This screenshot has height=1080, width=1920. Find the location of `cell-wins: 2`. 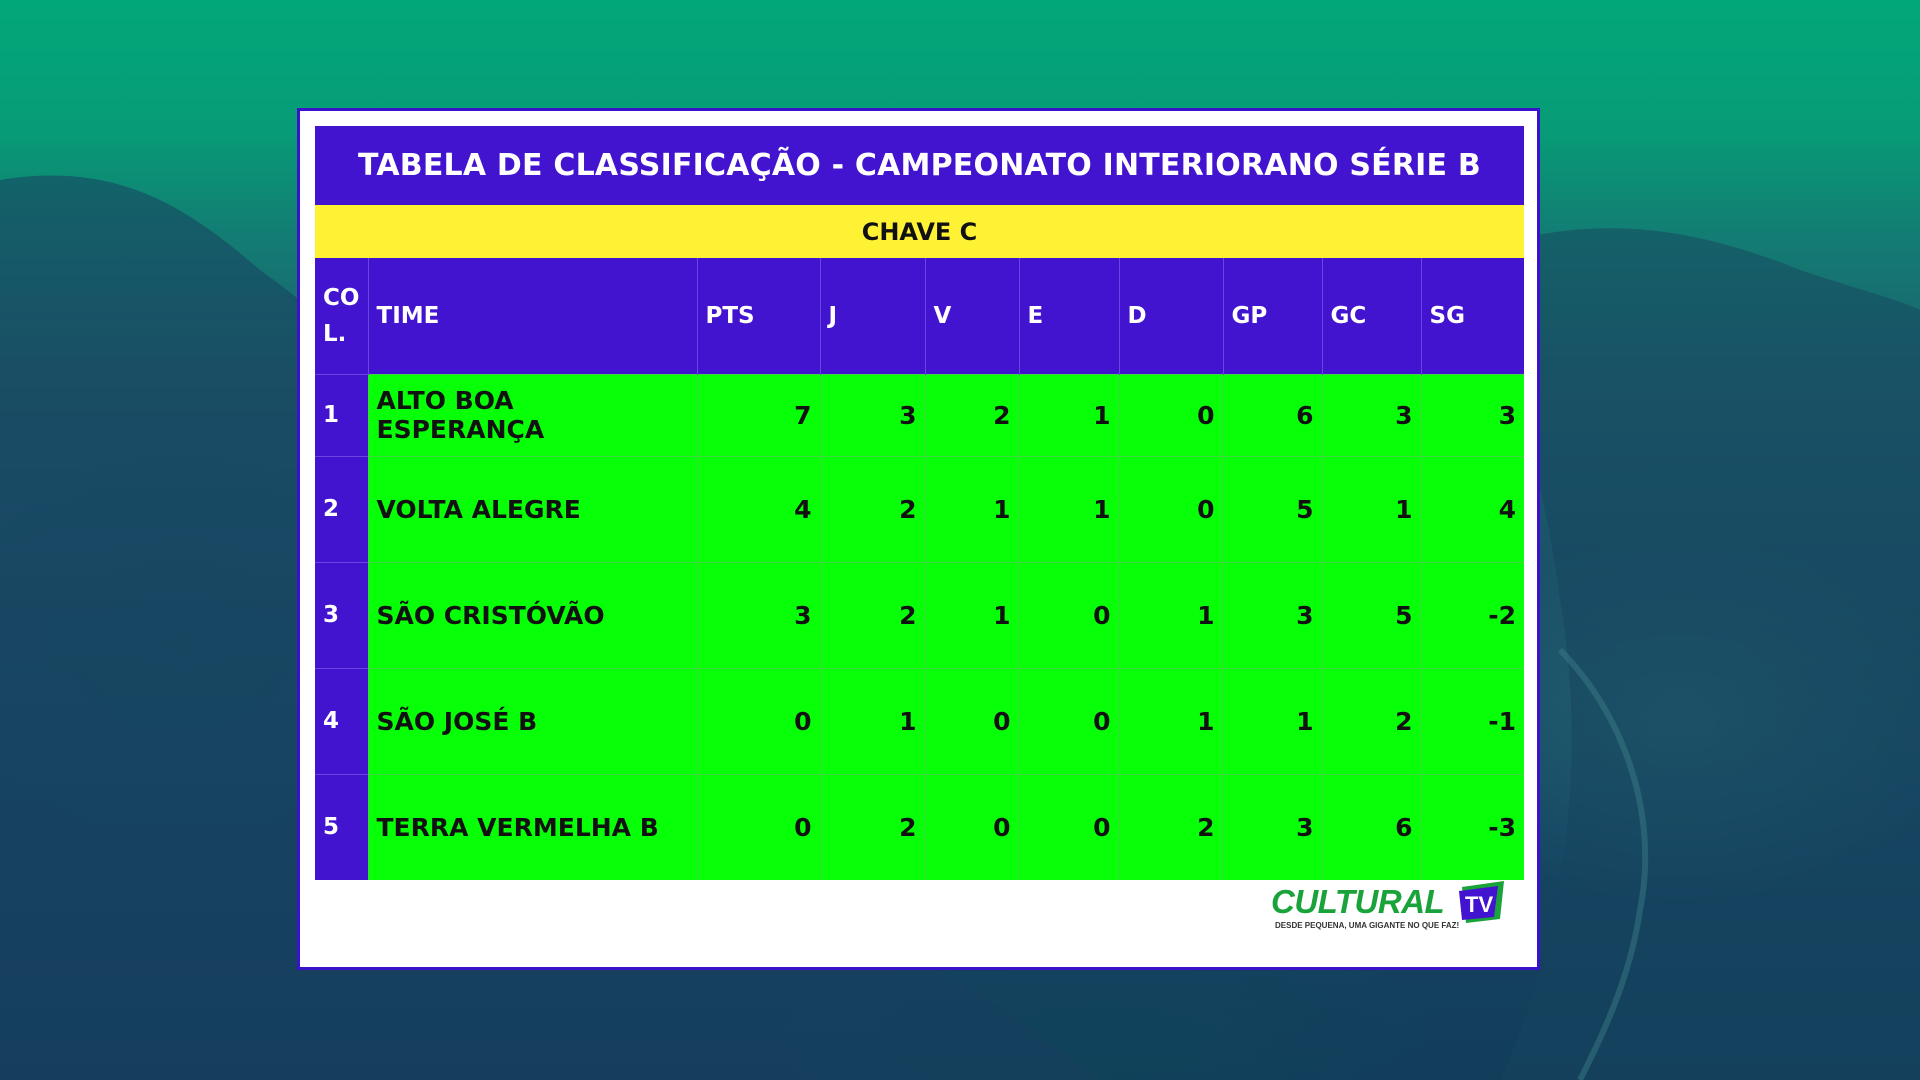

cell-wins: 2 is located at coordinates (971, 414).